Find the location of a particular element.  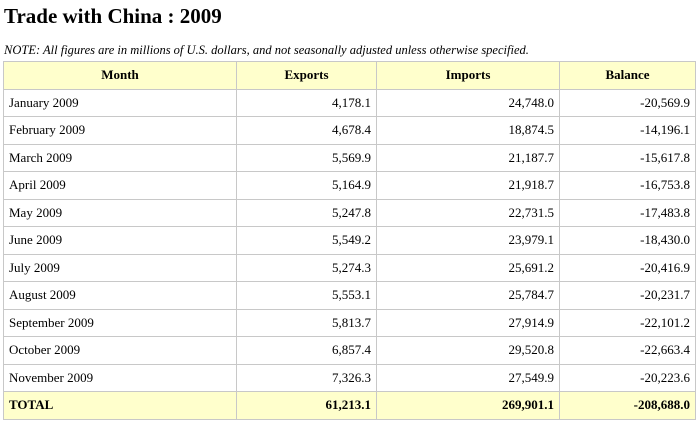

table-row: February 2009 4,678.4 18,874.5 -14,196.1 is located at coordinates (349, 130).